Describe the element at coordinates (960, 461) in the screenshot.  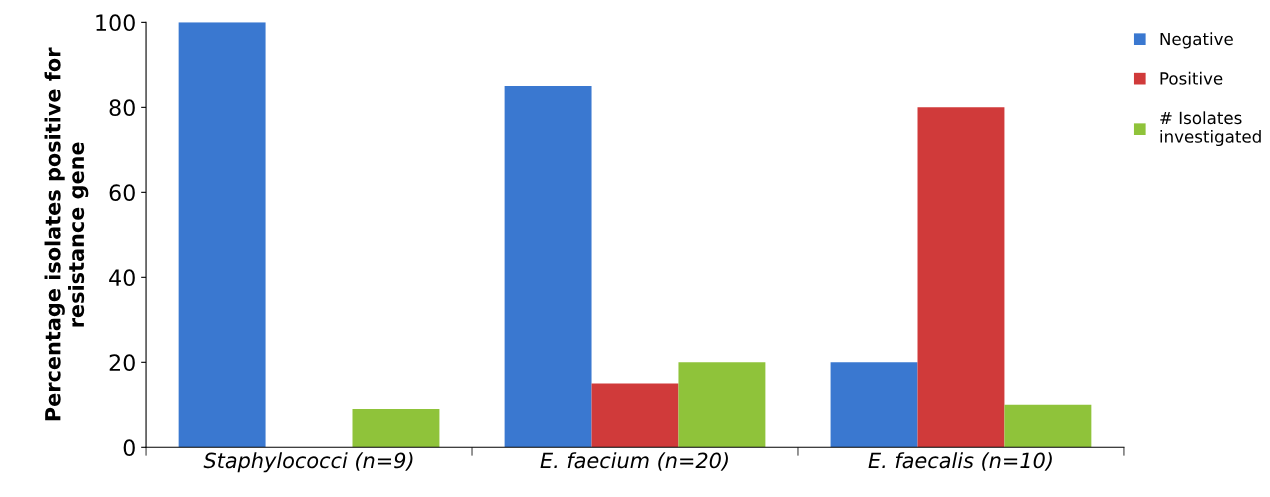
I see `x-tick-label: E. faecalis (n=10)` at that location.